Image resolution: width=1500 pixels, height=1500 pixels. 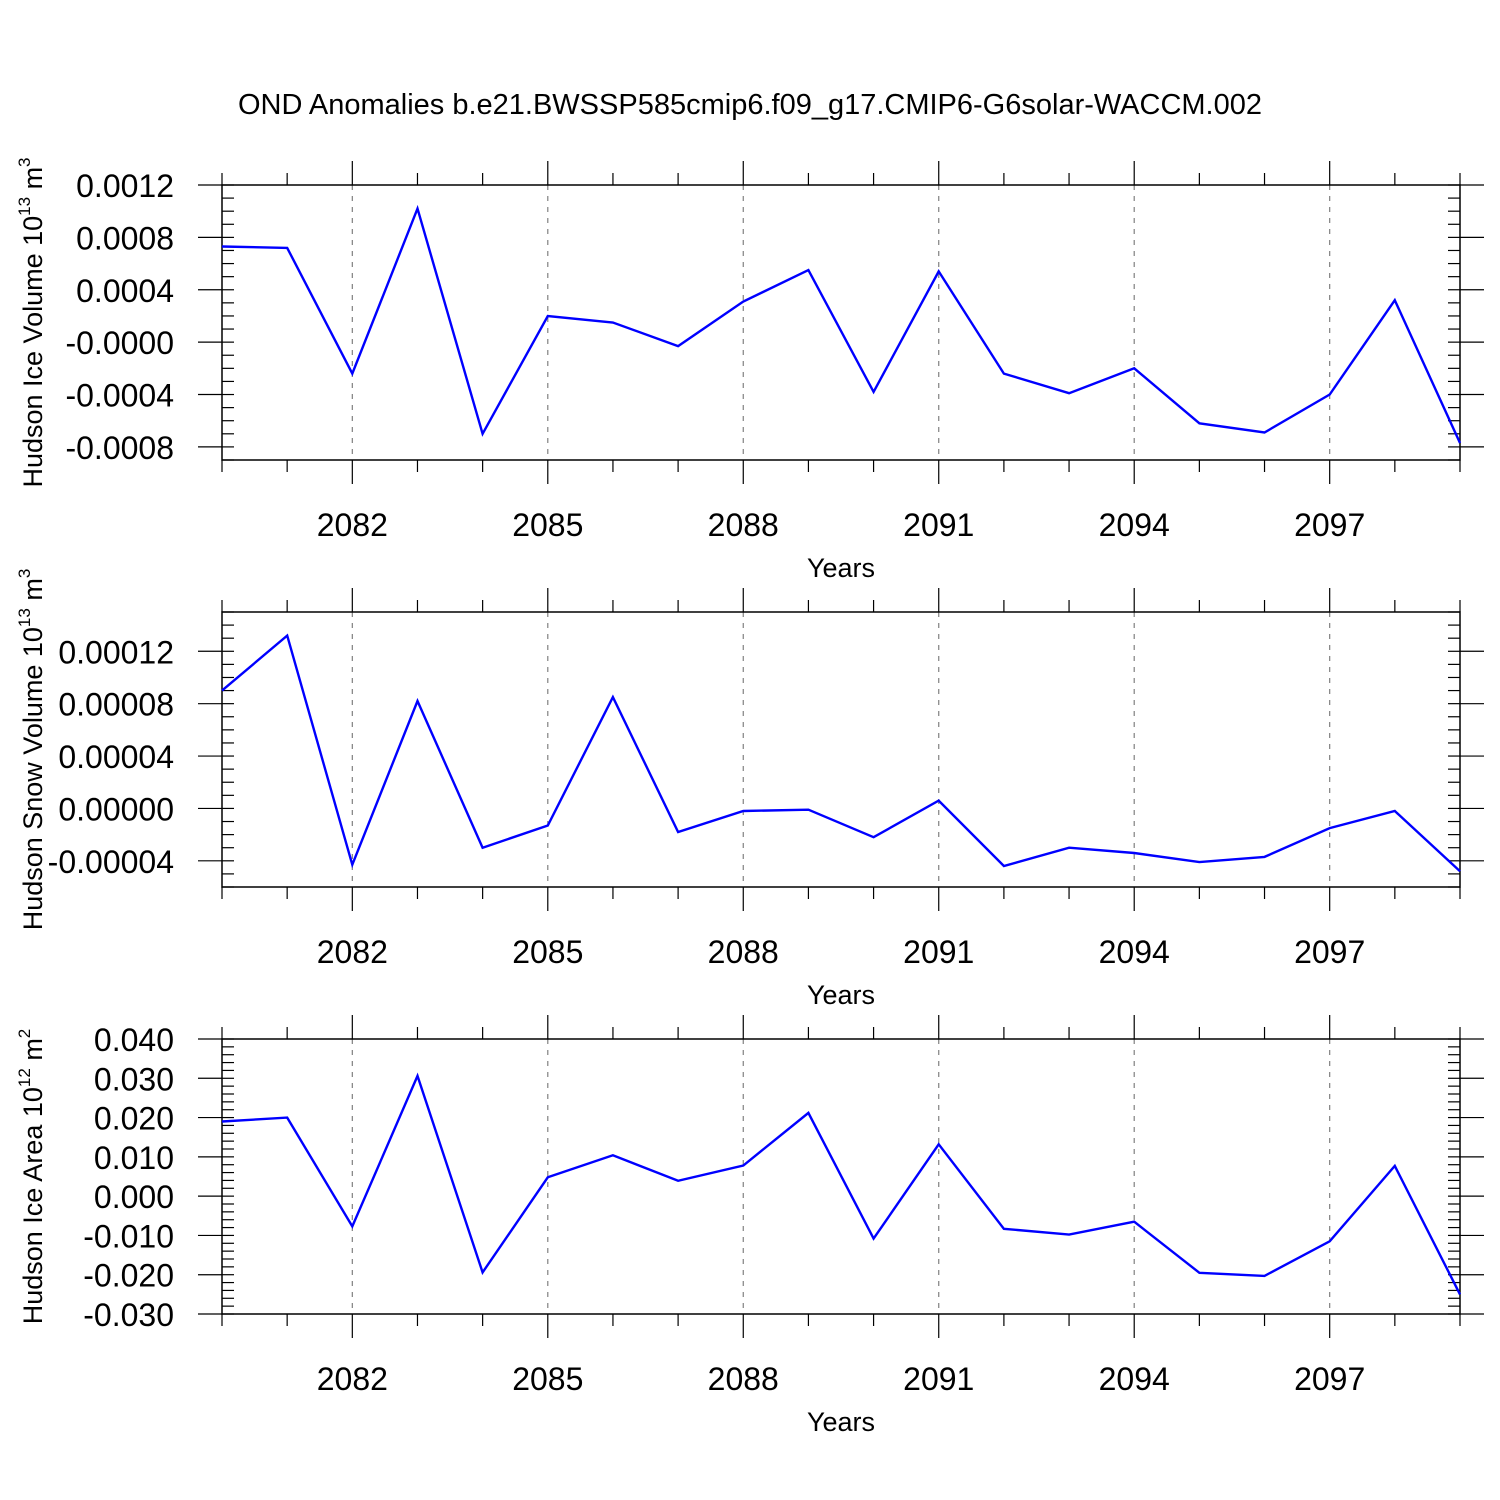 What do you see at coordinates (116, 705) in the screenshot?
I see `y-tick-label: 0.00008` at bounding box center [116, 705].